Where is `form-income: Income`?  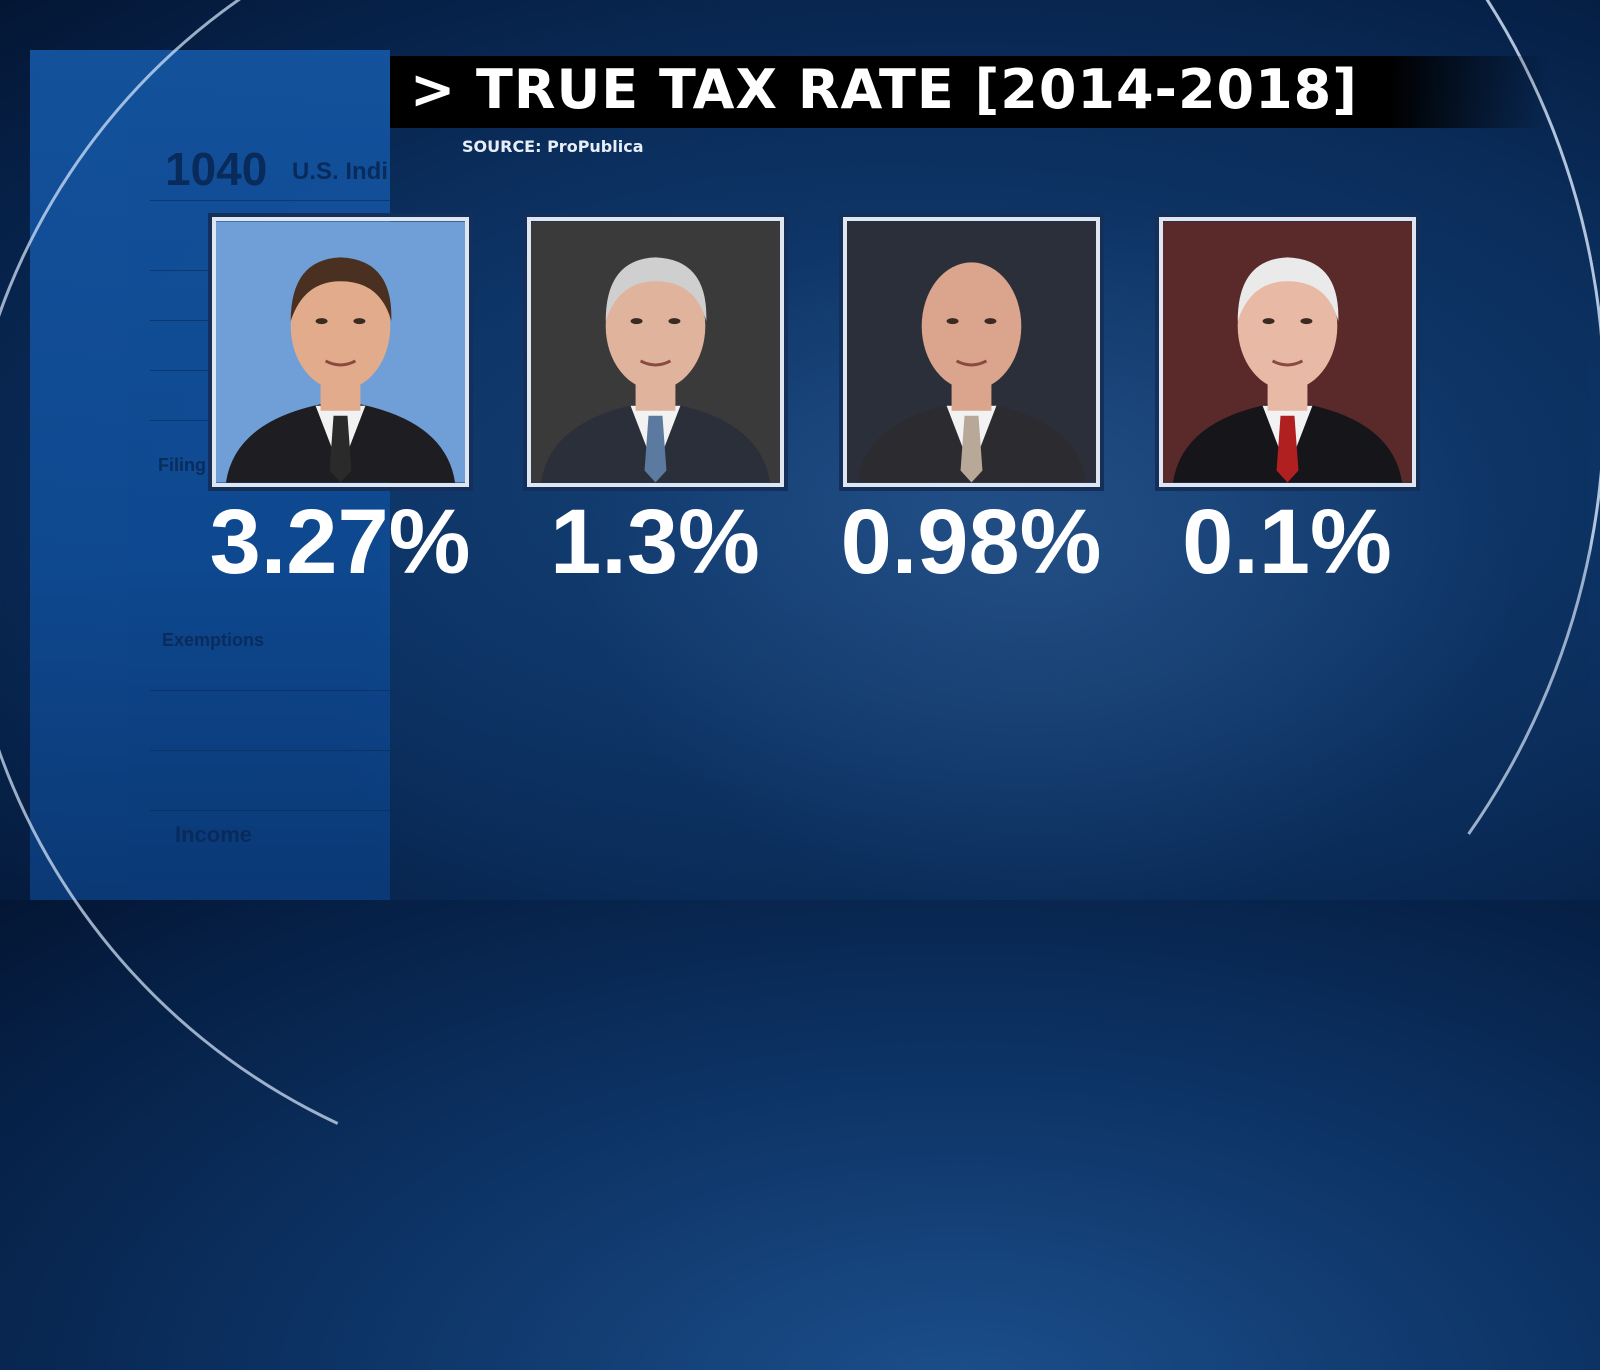
form-income: Income is located at coordinates (214, 834).